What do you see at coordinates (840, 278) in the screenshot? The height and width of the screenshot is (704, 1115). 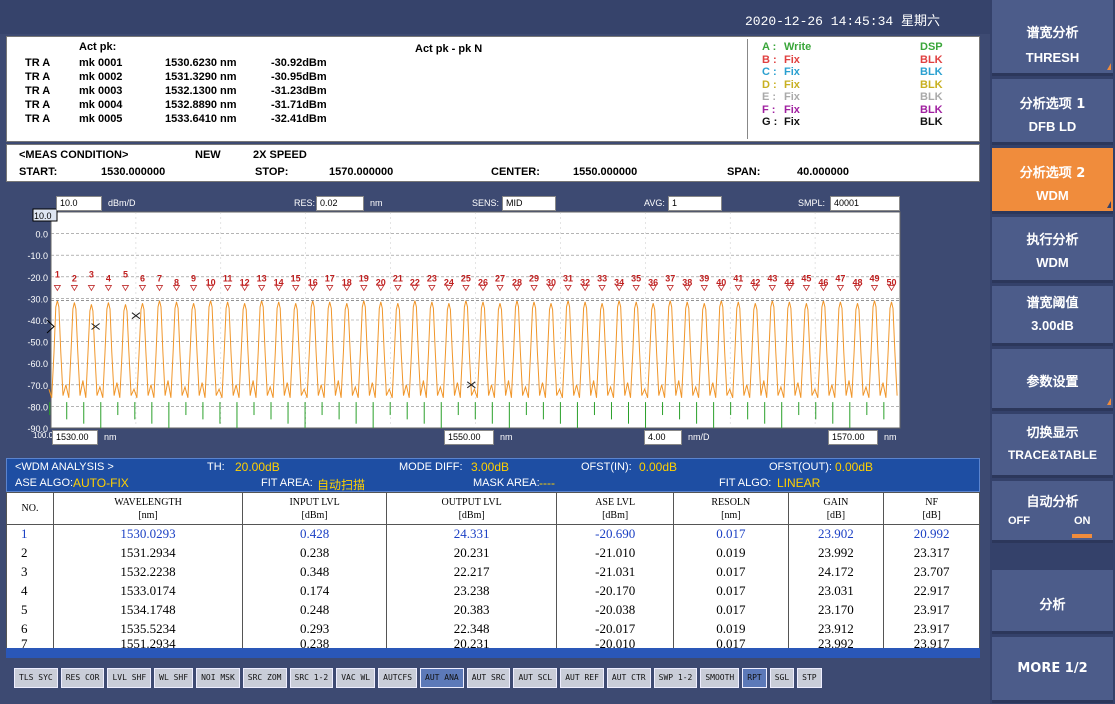 I see `marker-number: 47` at bounding box center [840, 278].